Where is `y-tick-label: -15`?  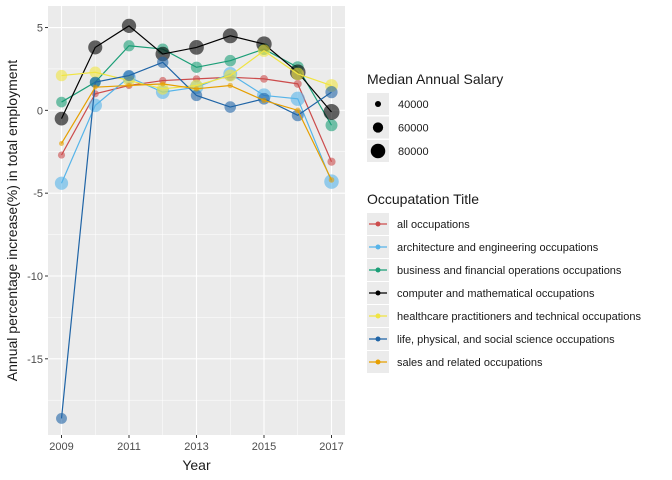 y-tick-label: -15 is located at coordinates (35, 360).